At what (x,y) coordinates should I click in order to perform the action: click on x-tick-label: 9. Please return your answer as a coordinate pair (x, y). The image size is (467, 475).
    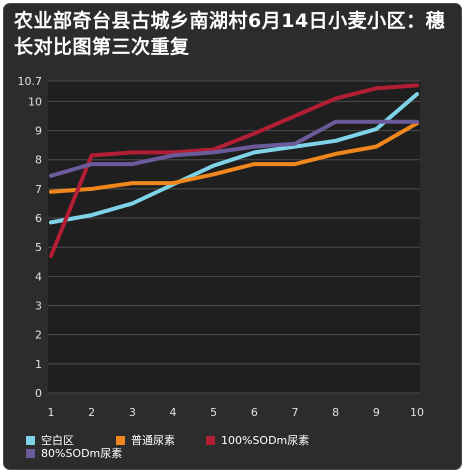
    Looking at the image, I should click on (376, 412).